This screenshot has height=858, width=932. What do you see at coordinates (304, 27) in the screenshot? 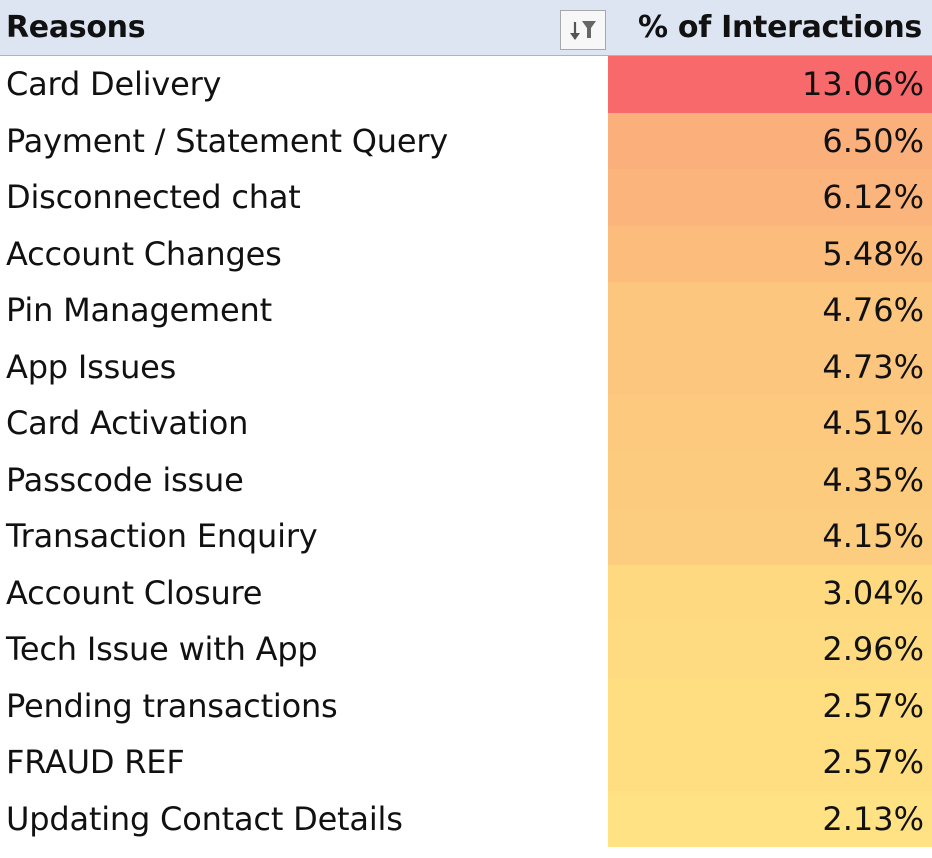
I see `reasons-column-header: Reasons` at bounding box center [304, 27].